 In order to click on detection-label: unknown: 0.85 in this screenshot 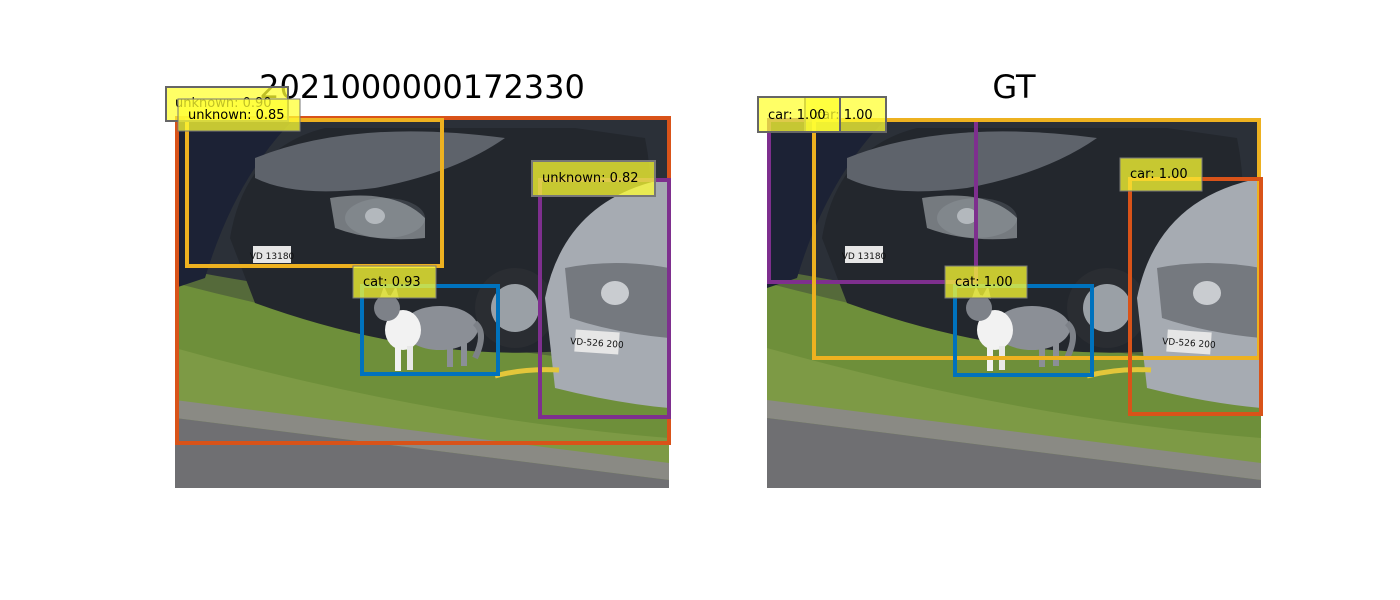, I will do `click(239, 115)`.